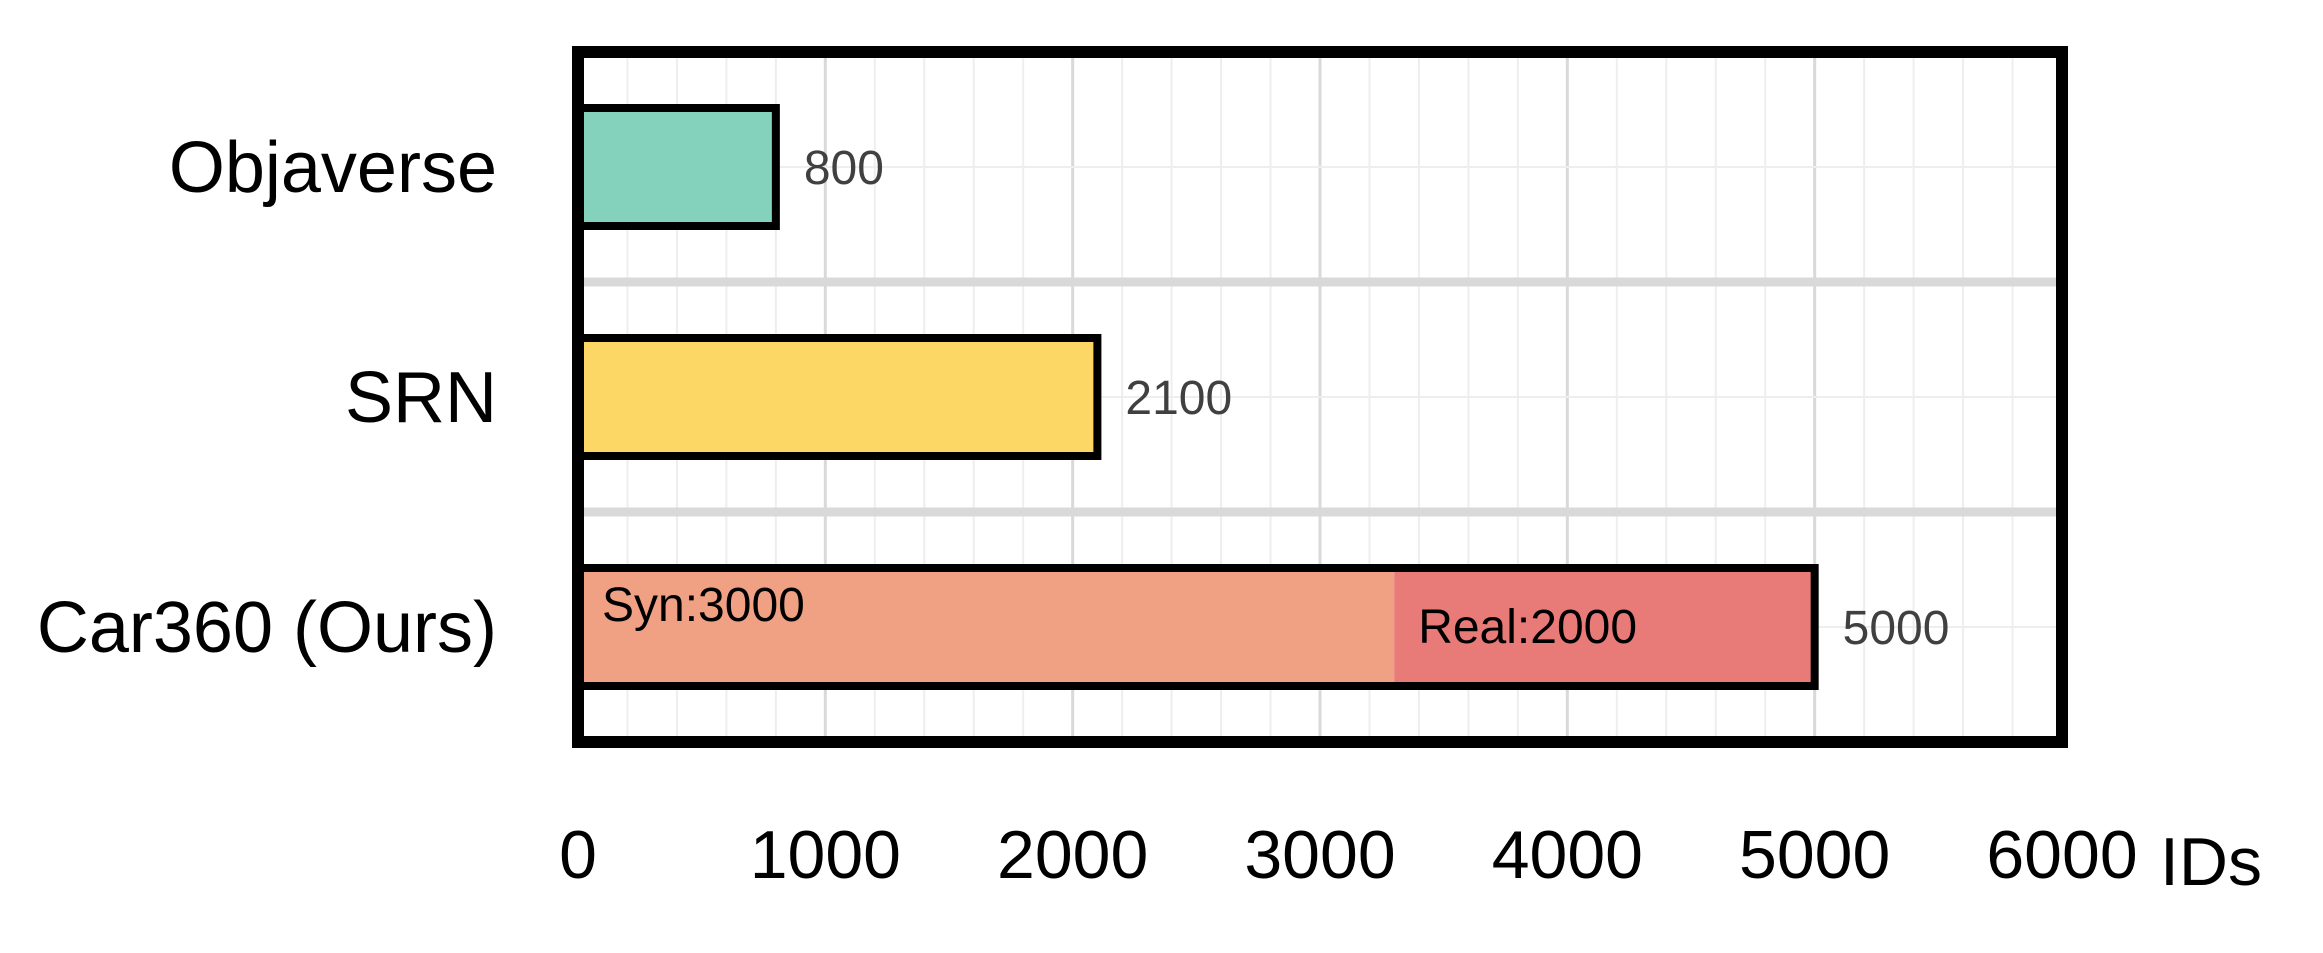  What do you see at coordinates (1072, 855) in the screenshot?
I see `x-tick-label: 2000` at bounding box center [1072, 855].